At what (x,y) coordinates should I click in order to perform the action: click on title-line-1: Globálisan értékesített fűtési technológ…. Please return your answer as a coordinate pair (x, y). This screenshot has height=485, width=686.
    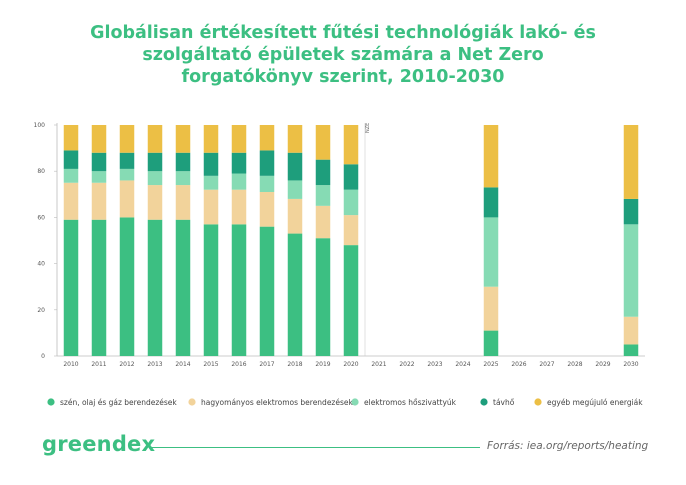
    Looking at the image, I should click on (343, 33).